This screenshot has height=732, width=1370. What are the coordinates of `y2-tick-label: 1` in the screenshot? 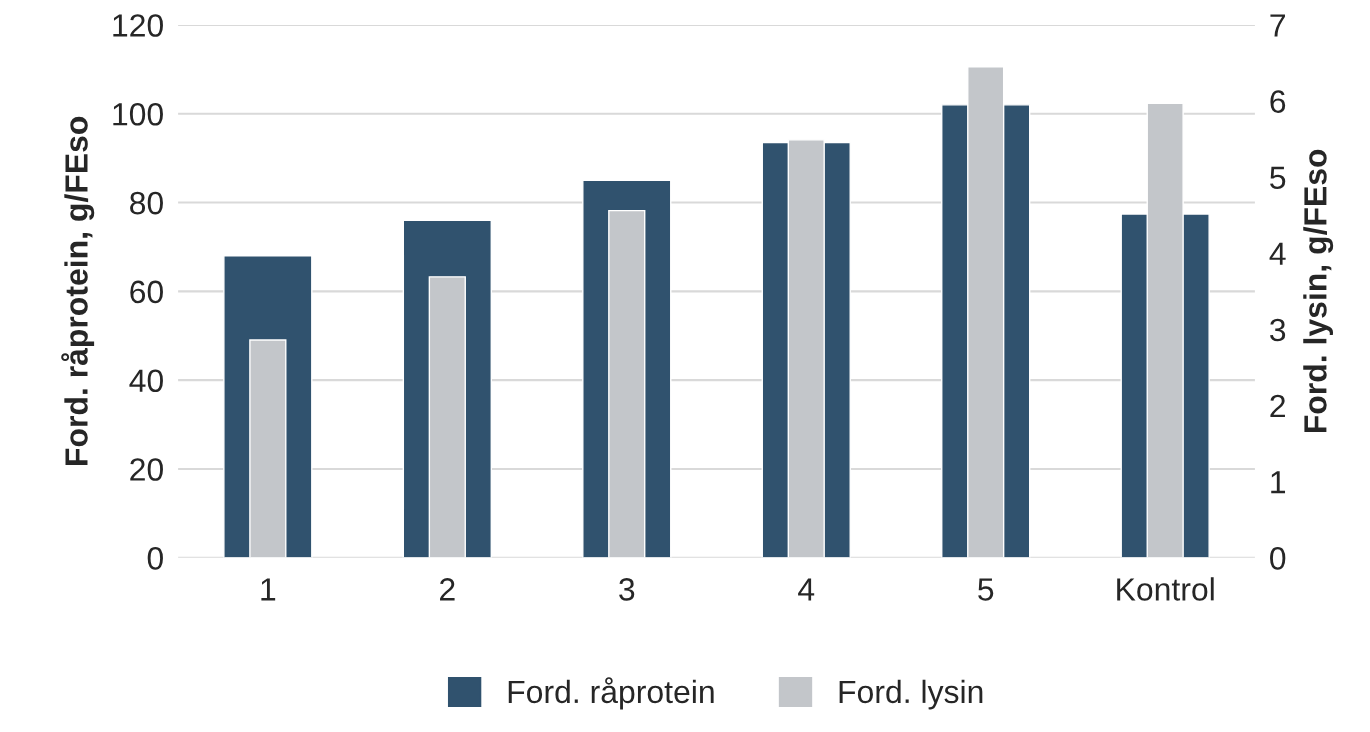 It's located at (1278, 482).